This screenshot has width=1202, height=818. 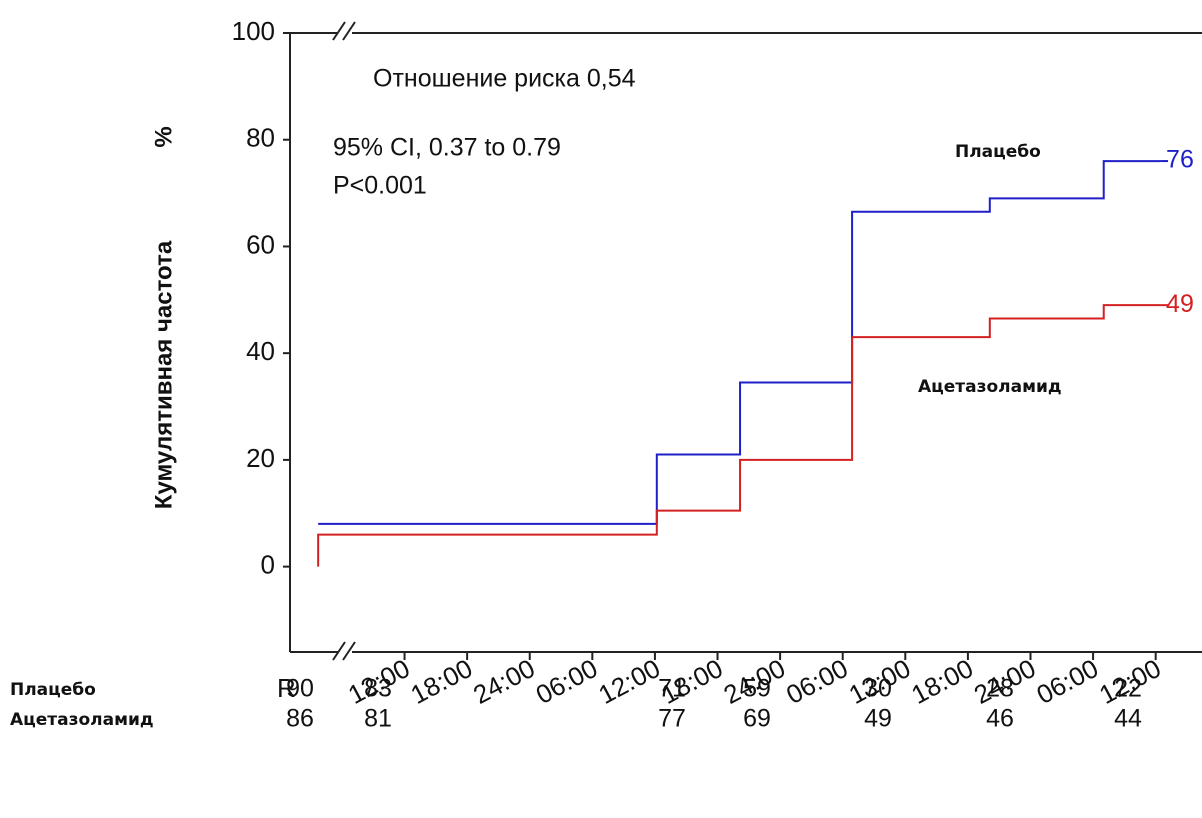 I want to click on annotation: 95% CI, 0.37 to 0.79, so click(x=447, y=148).